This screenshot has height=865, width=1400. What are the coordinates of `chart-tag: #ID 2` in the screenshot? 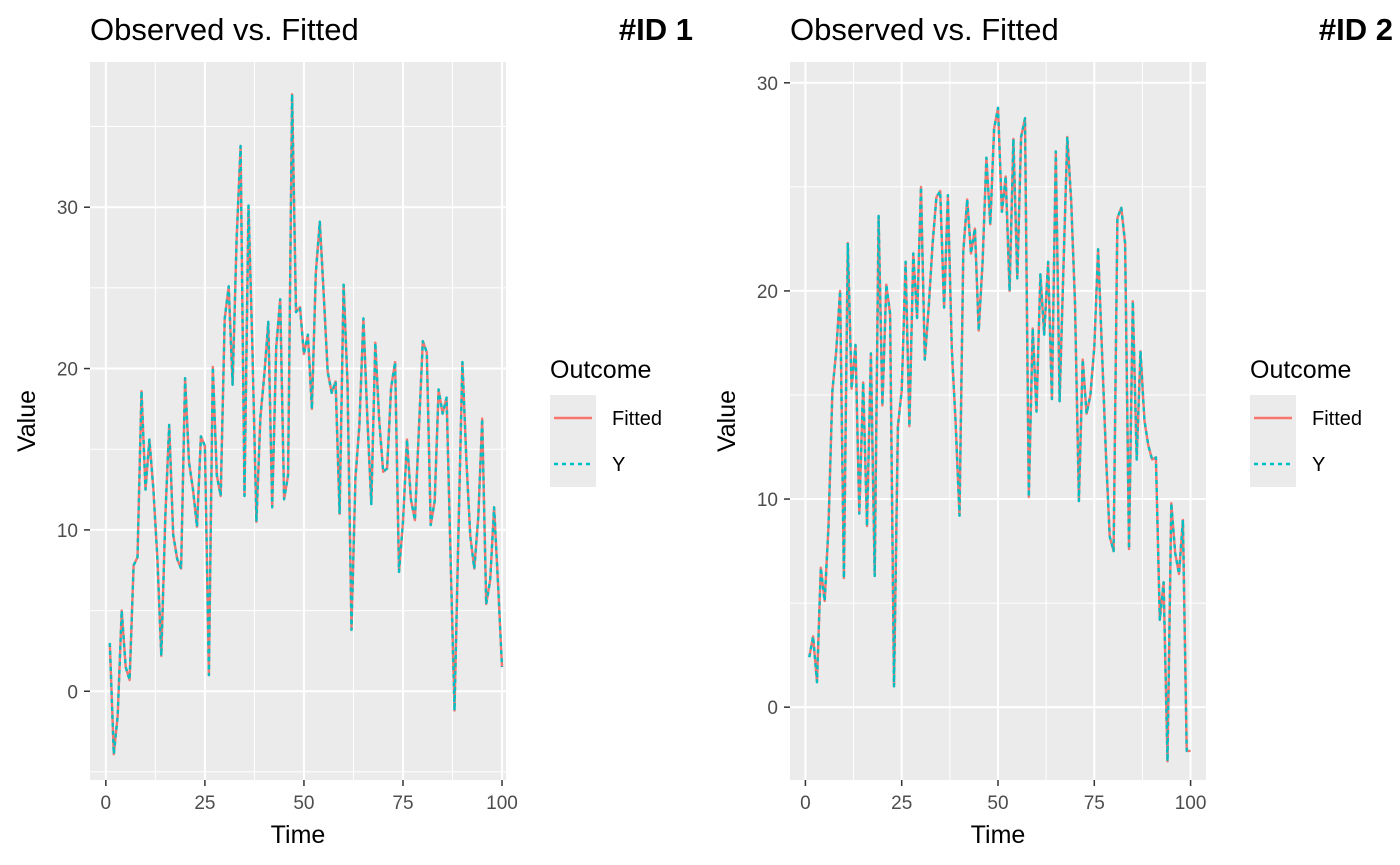 It's located at (1356, 29).